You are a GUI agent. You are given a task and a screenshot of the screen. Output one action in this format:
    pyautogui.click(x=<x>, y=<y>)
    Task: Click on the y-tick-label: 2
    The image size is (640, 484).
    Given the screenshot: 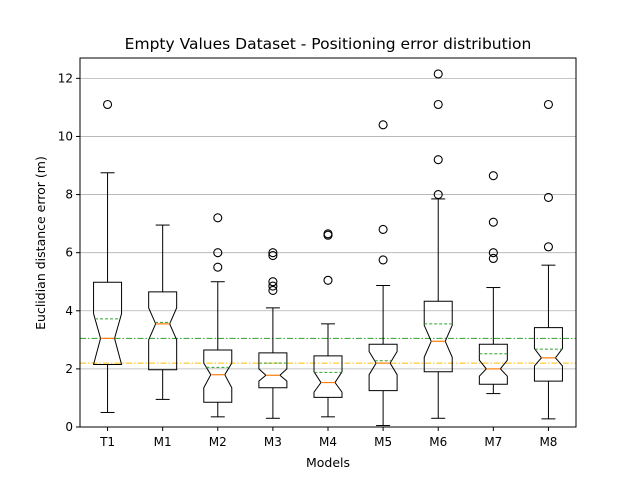 What is the action you would take?
    pyautogui.click(x=69, y=369)
    